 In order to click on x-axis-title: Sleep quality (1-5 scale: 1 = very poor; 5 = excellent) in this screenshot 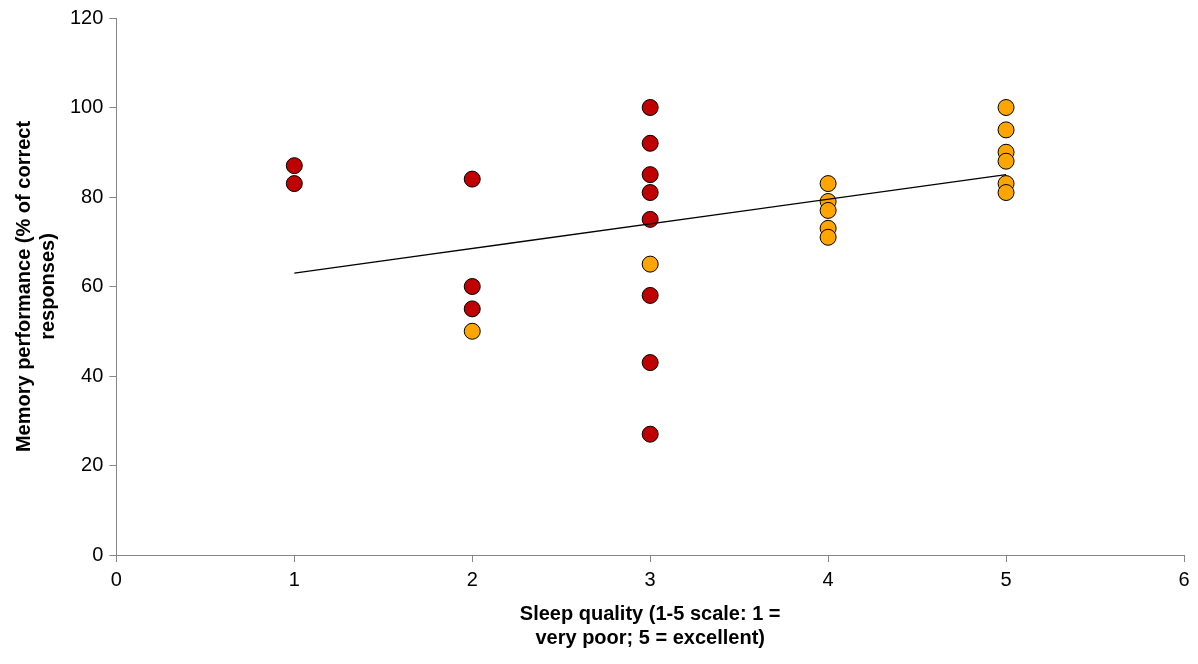, I will do `click(650, 624)`.